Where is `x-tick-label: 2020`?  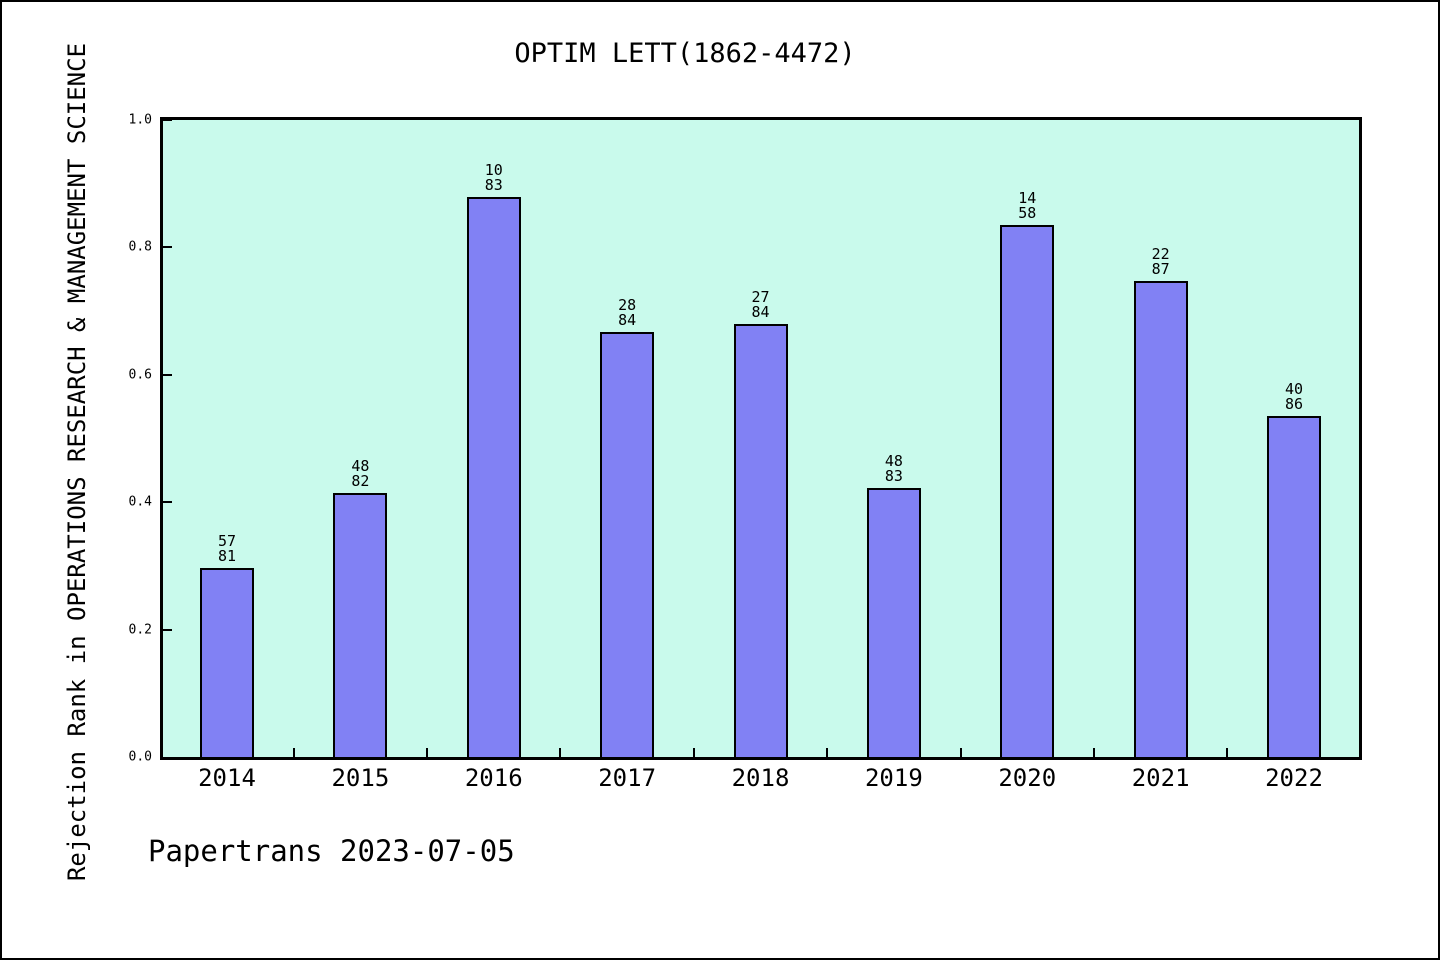
x-tick-label: 2020 is located at coordinates (1027, 778).